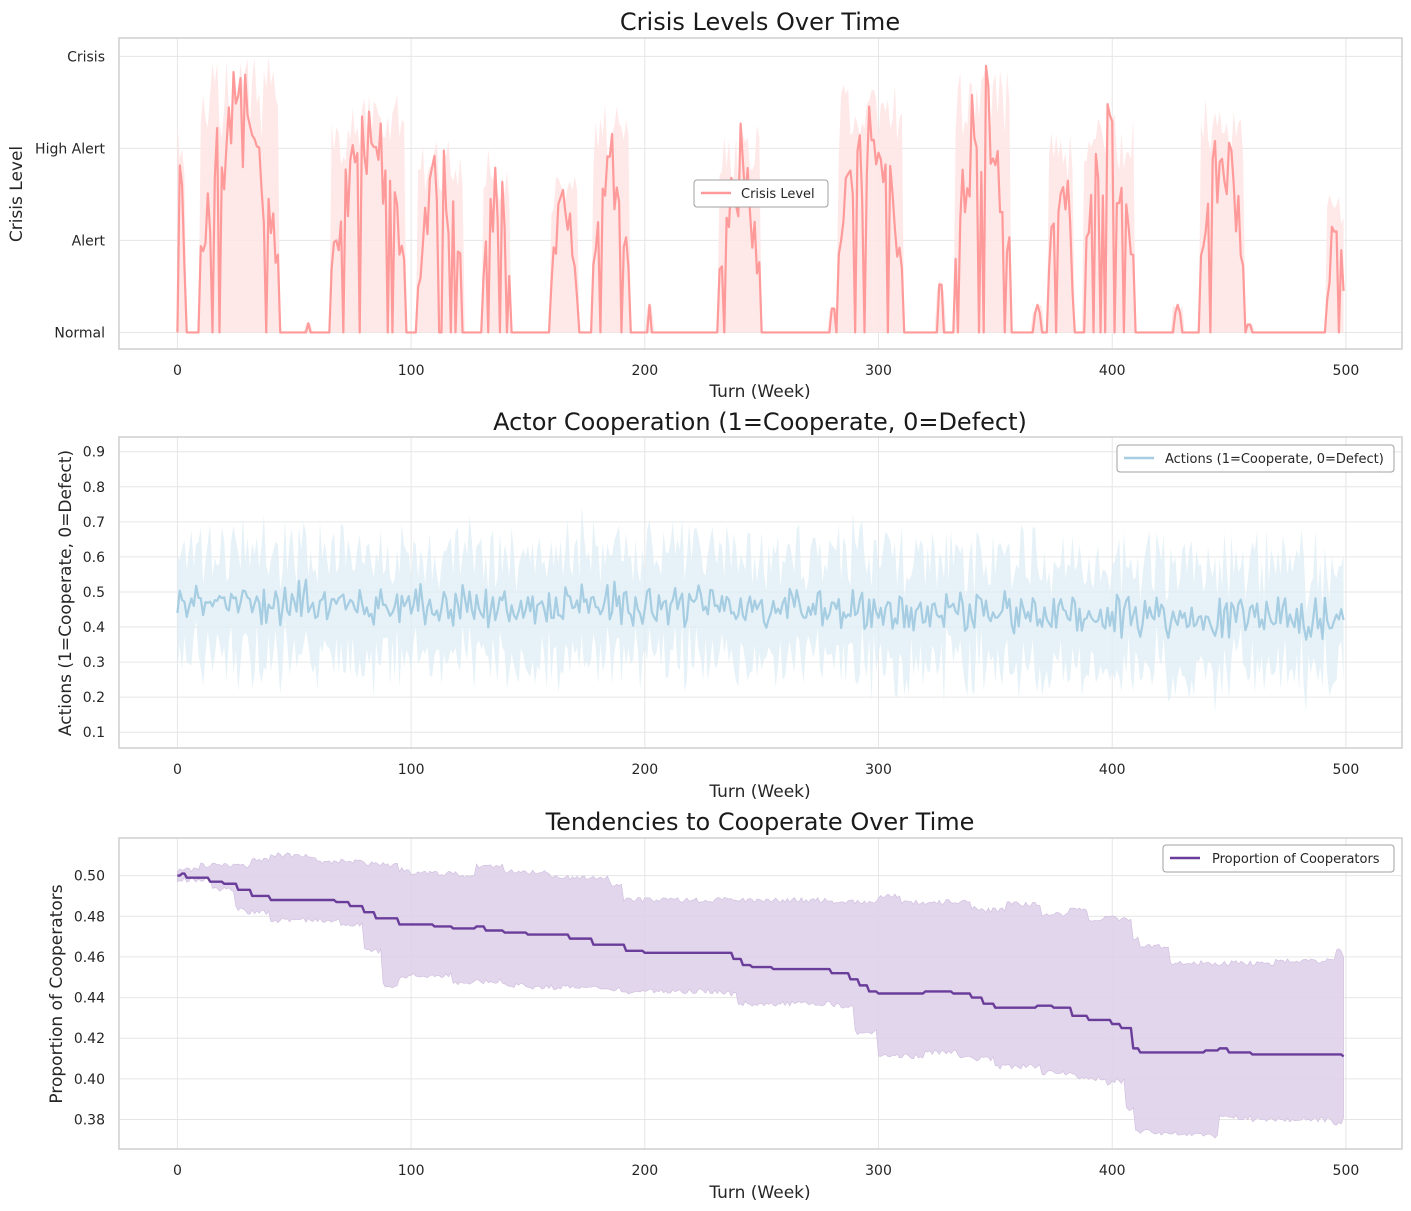 The width and height of the screenshot is (1411, 1211). I want to click on proportion-line, so click(761, 965).